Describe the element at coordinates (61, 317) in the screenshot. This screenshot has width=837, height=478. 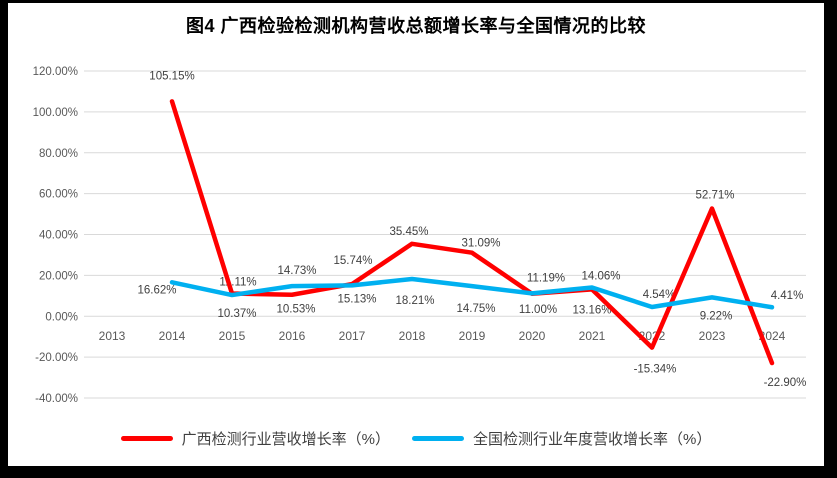
I see `y-axis-tick-label: 0.00%` at that location.